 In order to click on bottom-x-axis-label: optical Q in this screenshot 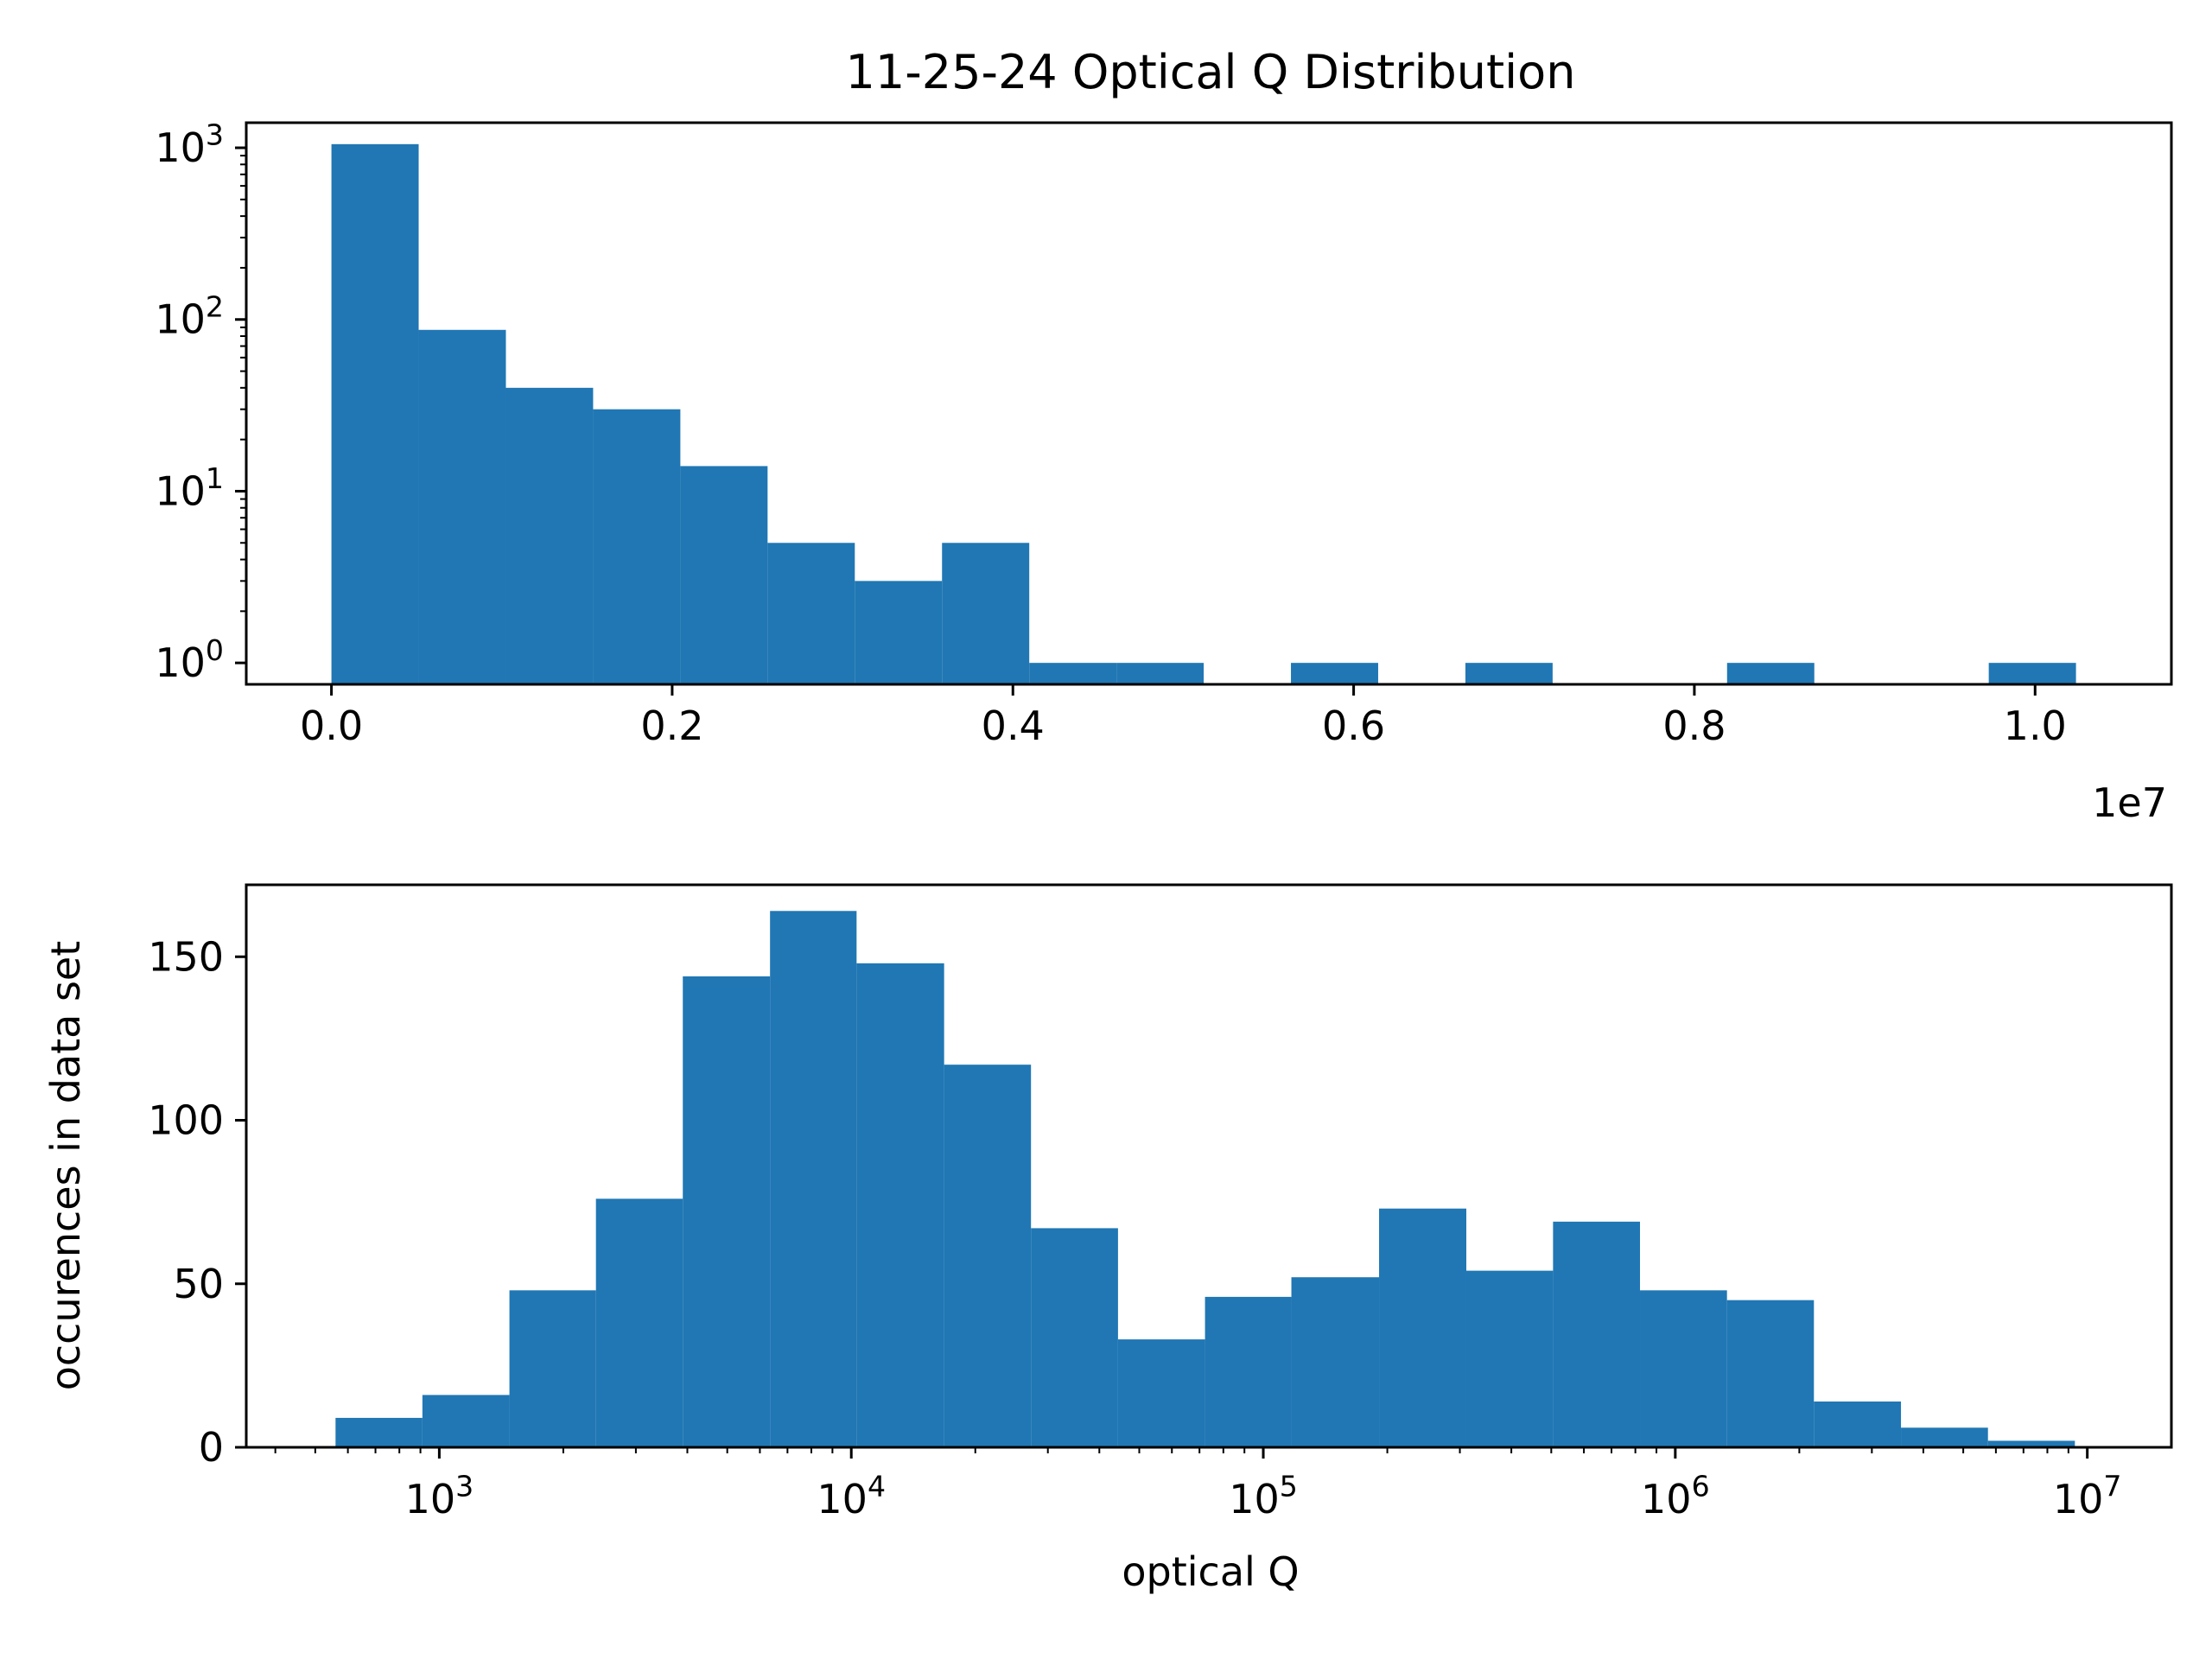, I will do `click(1210, 1571)`.